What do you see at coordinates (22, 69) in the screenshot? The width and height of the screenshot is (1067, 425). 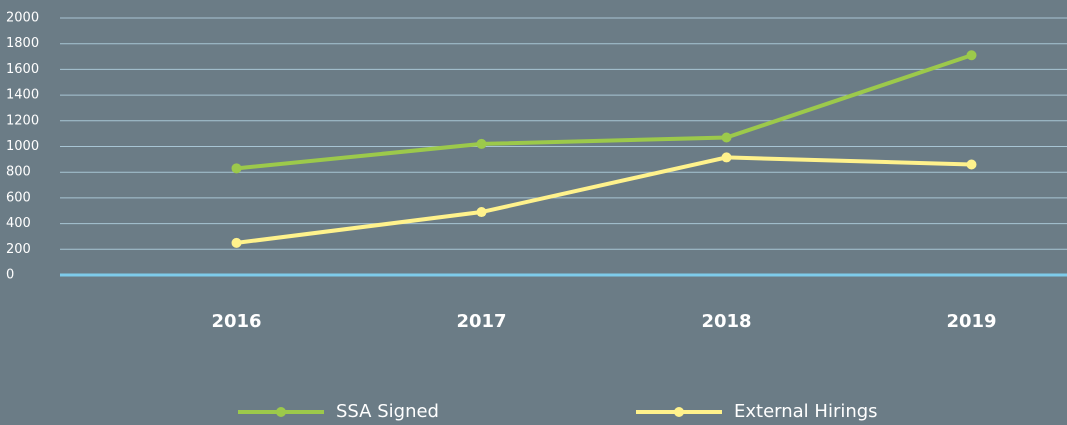 I see `y-tick-label: 1600` at bounding box center [22, 69].